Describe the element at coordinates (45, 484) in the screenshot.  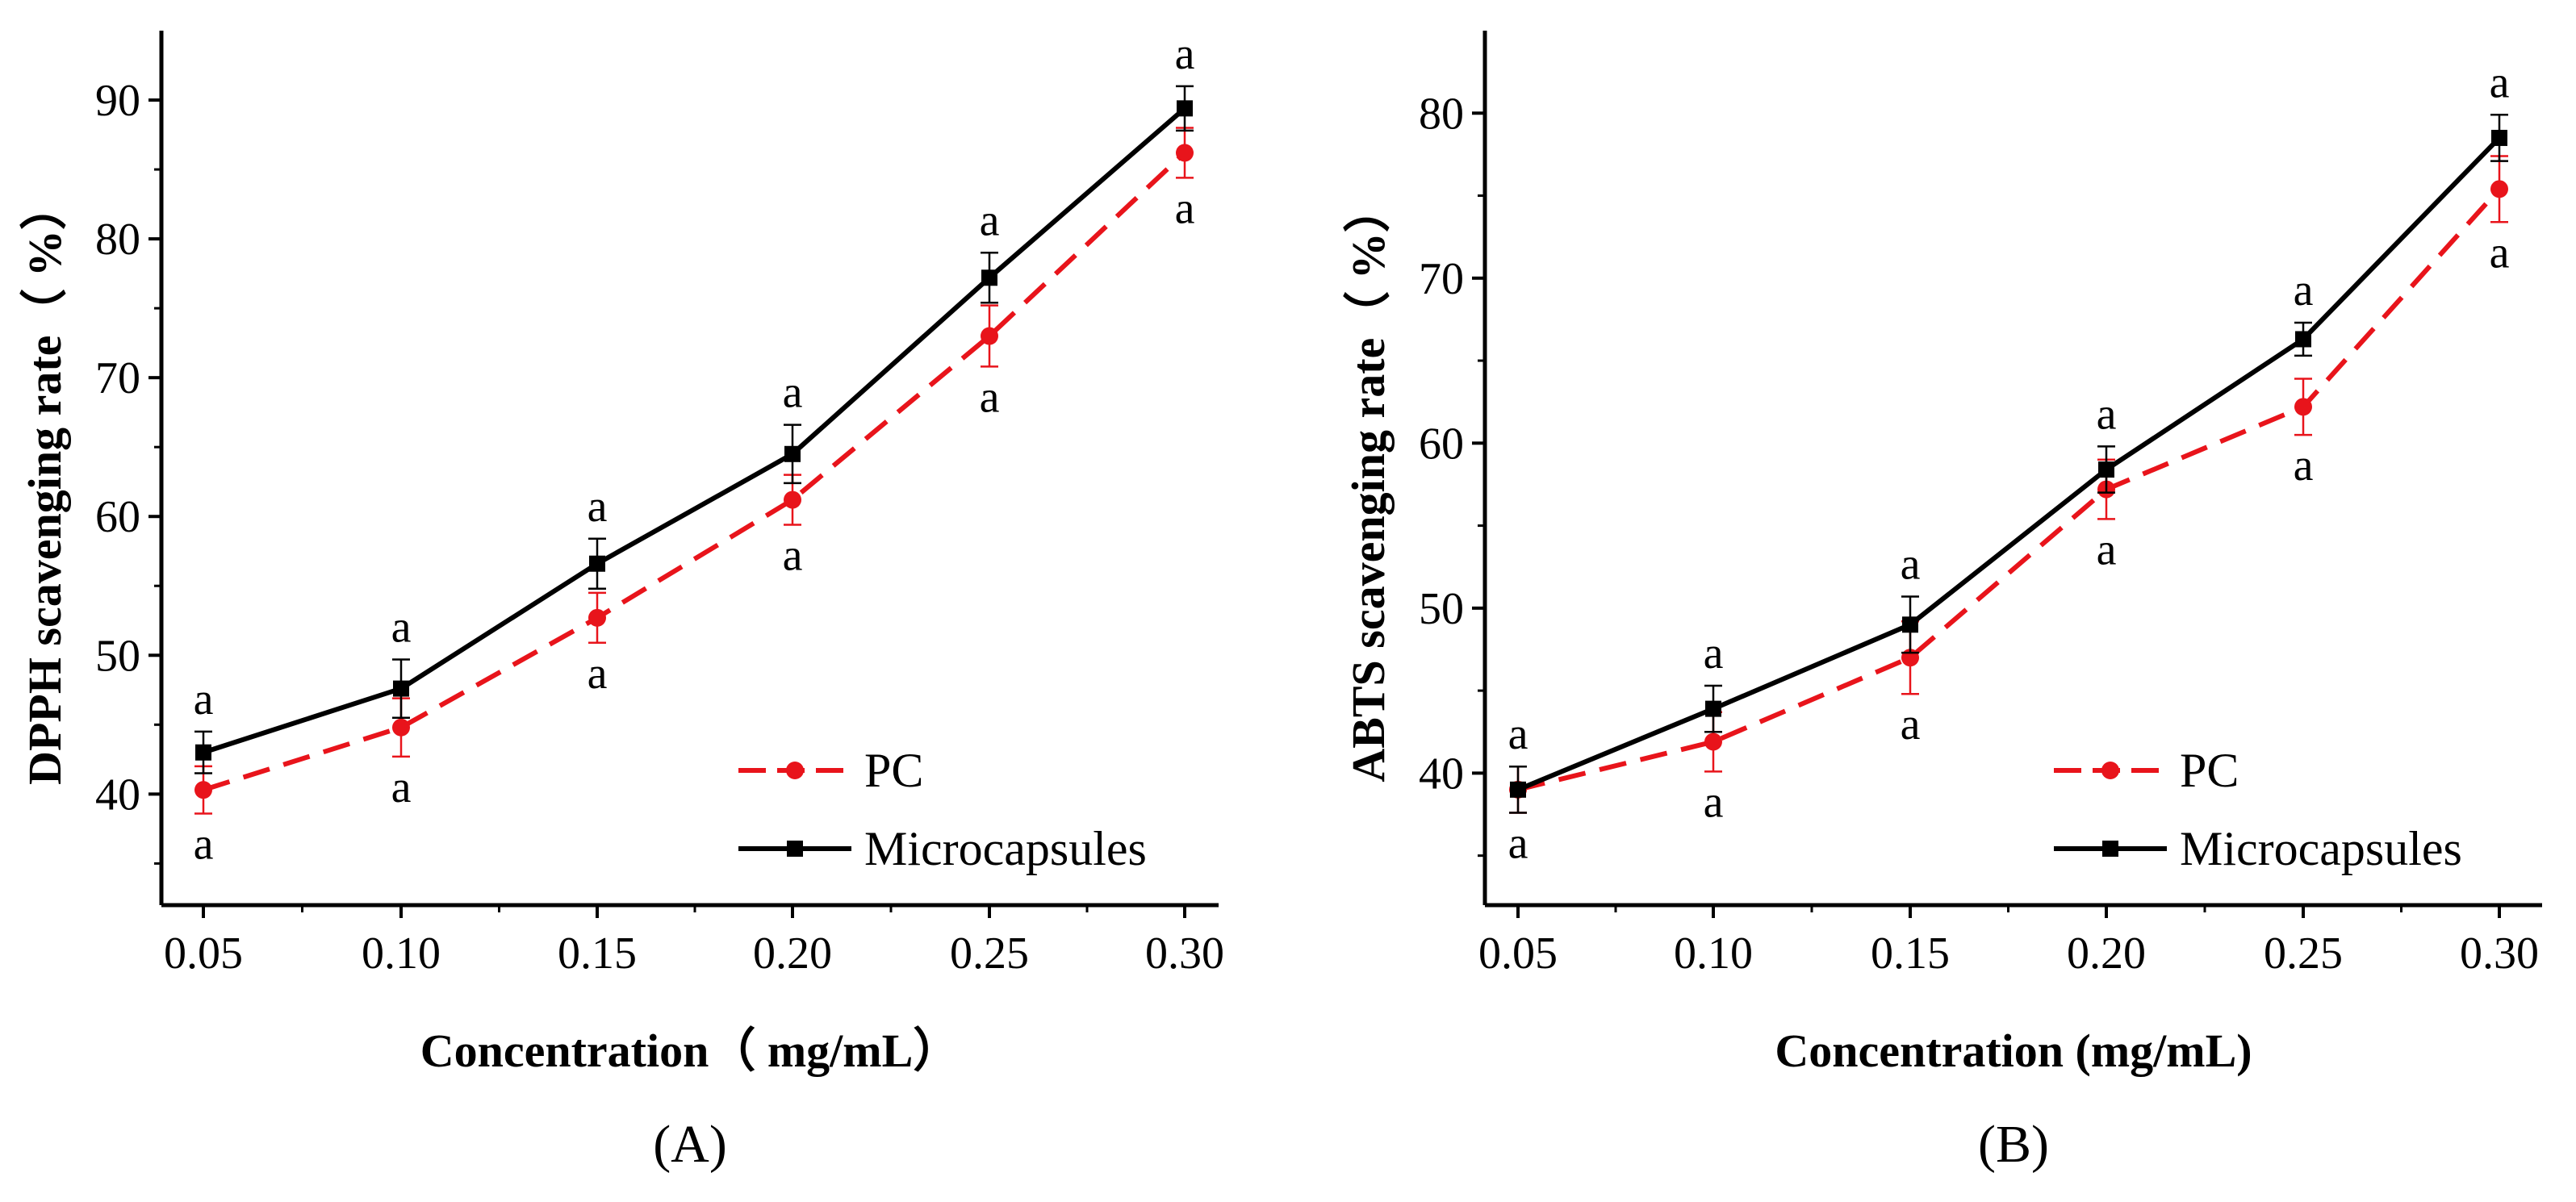
I see `y-axis-title: DPPH scavenging rate（ %）` at that location.